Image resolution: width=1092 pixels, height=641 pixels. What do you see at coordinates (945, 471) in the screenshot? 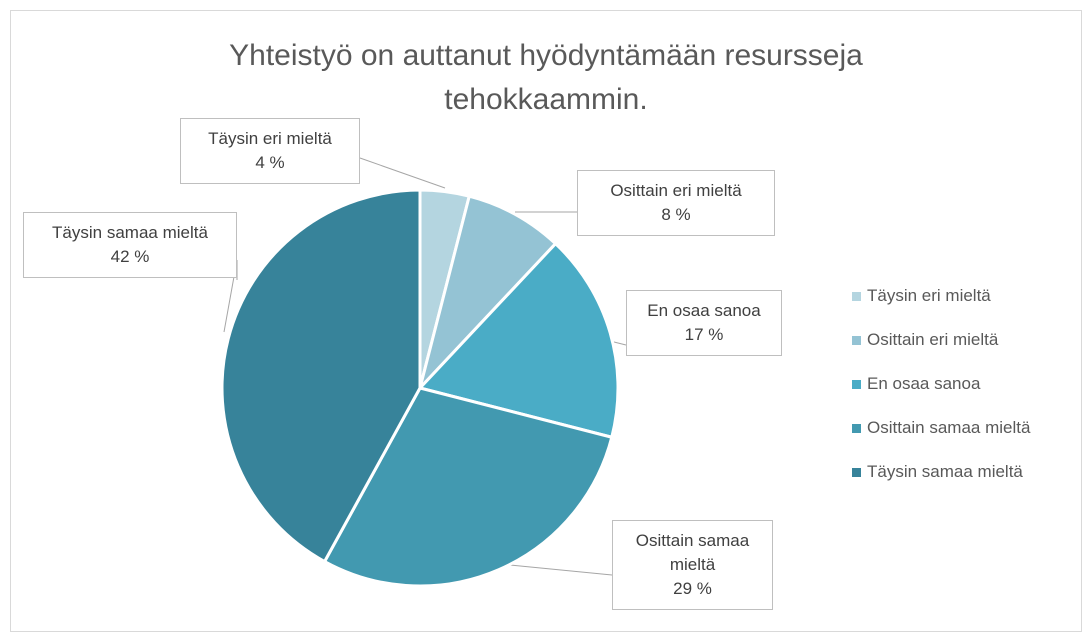
I see `legend-label: Täysin samaa mieltä` at bounding box center [945, 471].